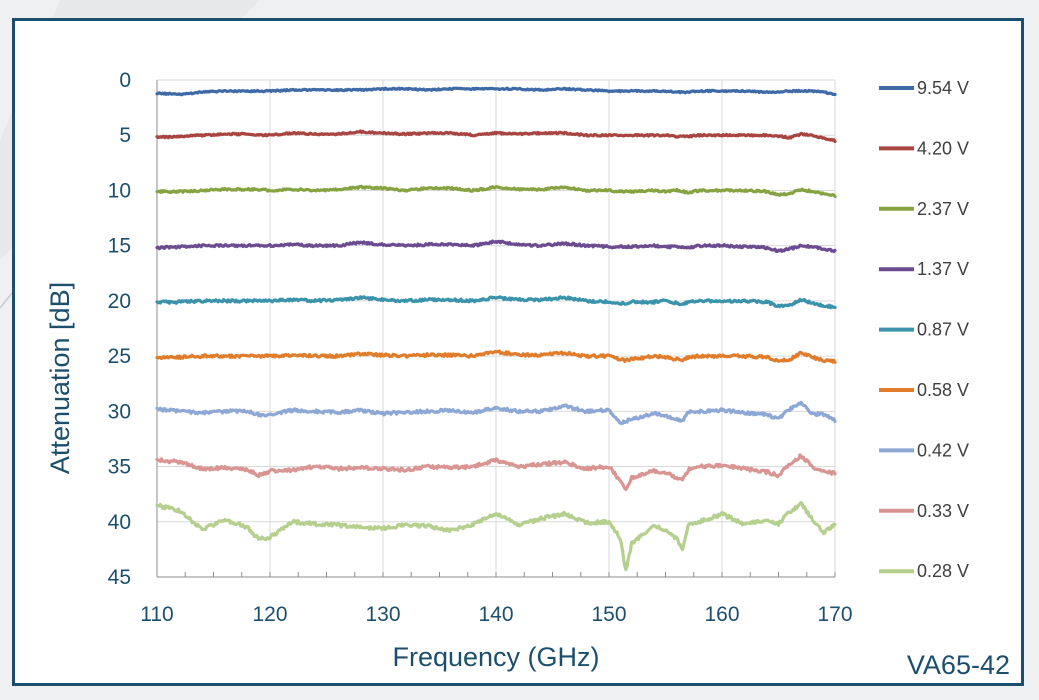 The width and height of the screenshot is (1039, 700). Describe the element at coordinates (943, 511) in the screenshot. I see `legend-label: 0.33 V` at that location.